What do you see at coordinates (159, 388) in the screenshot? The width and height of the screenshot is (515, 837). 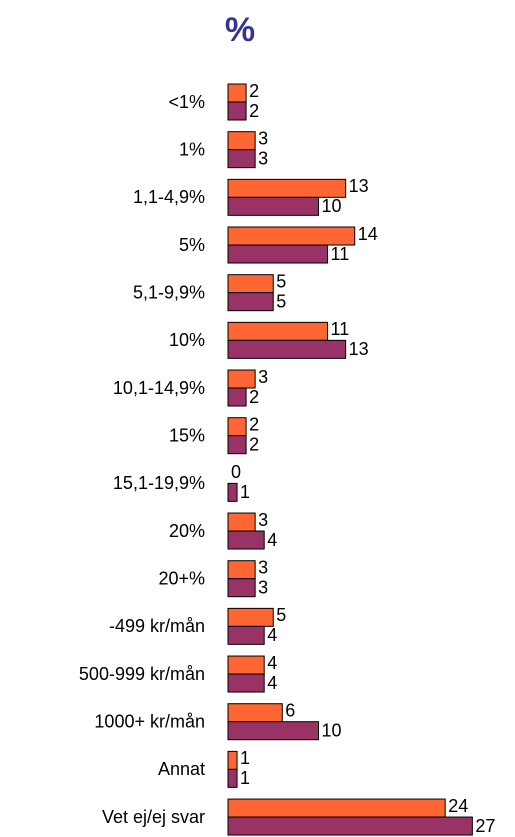 I see `category-label: 10,1-14,9%` at bounding box center [159, 388].